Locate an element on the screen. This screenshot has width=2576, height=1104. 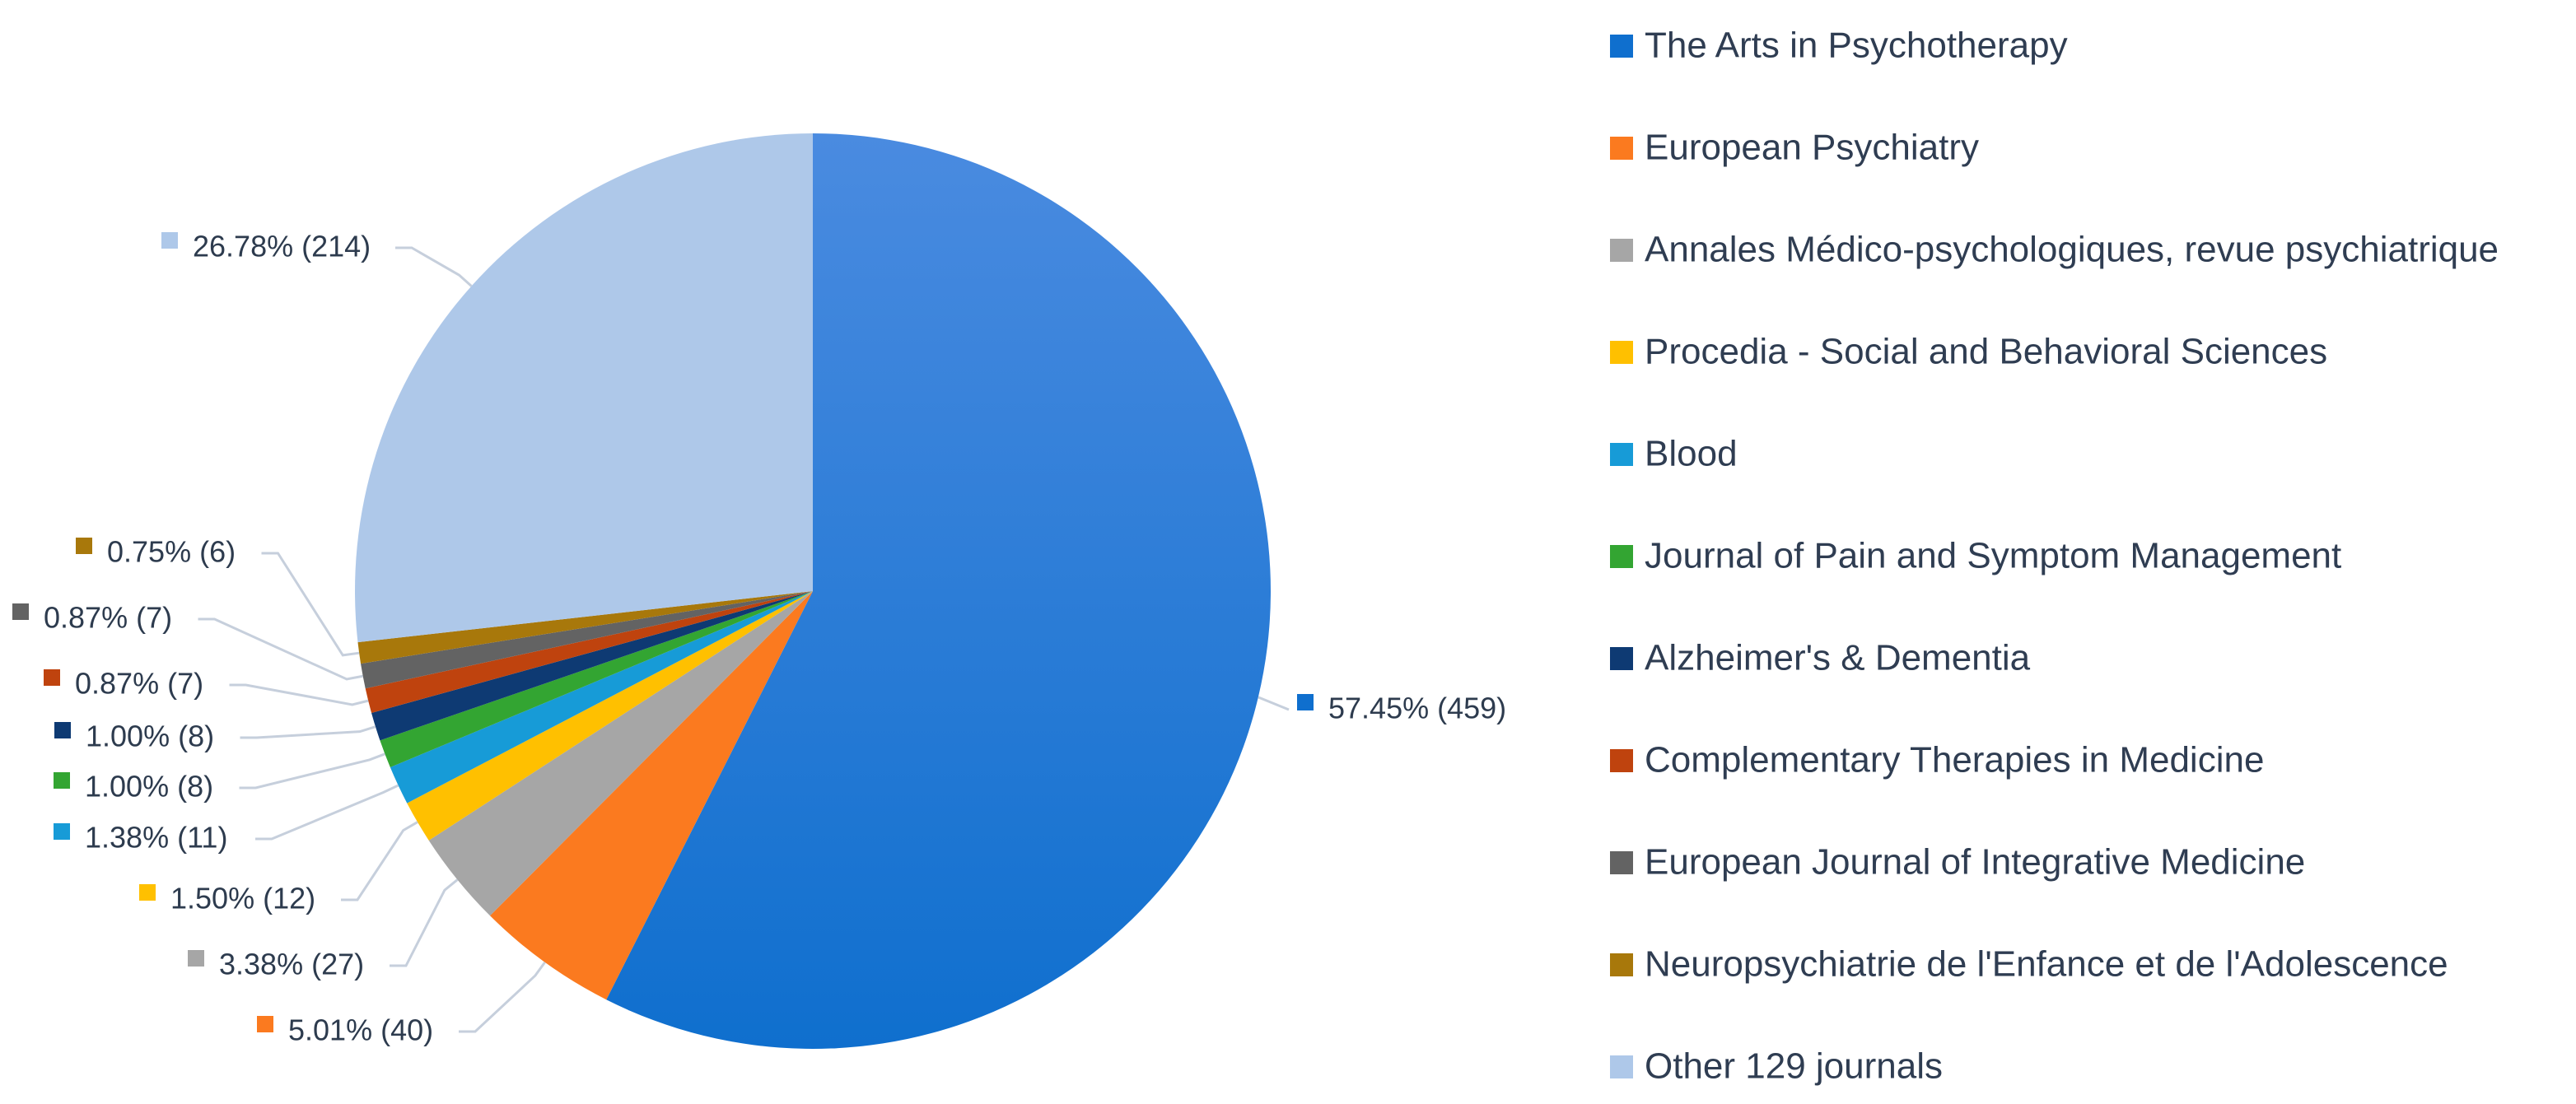
leader-line-procedia-social-and-behavioral-sciences is located at coordinates (379, 861).